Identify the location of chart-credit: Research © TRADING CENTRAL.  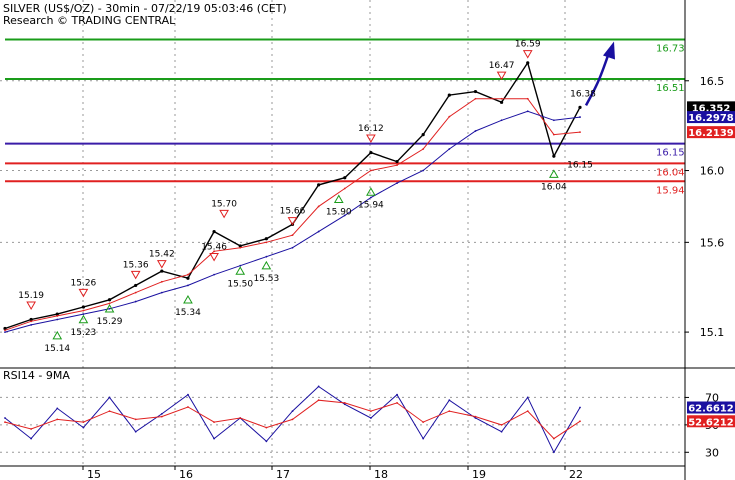
(89, 20).